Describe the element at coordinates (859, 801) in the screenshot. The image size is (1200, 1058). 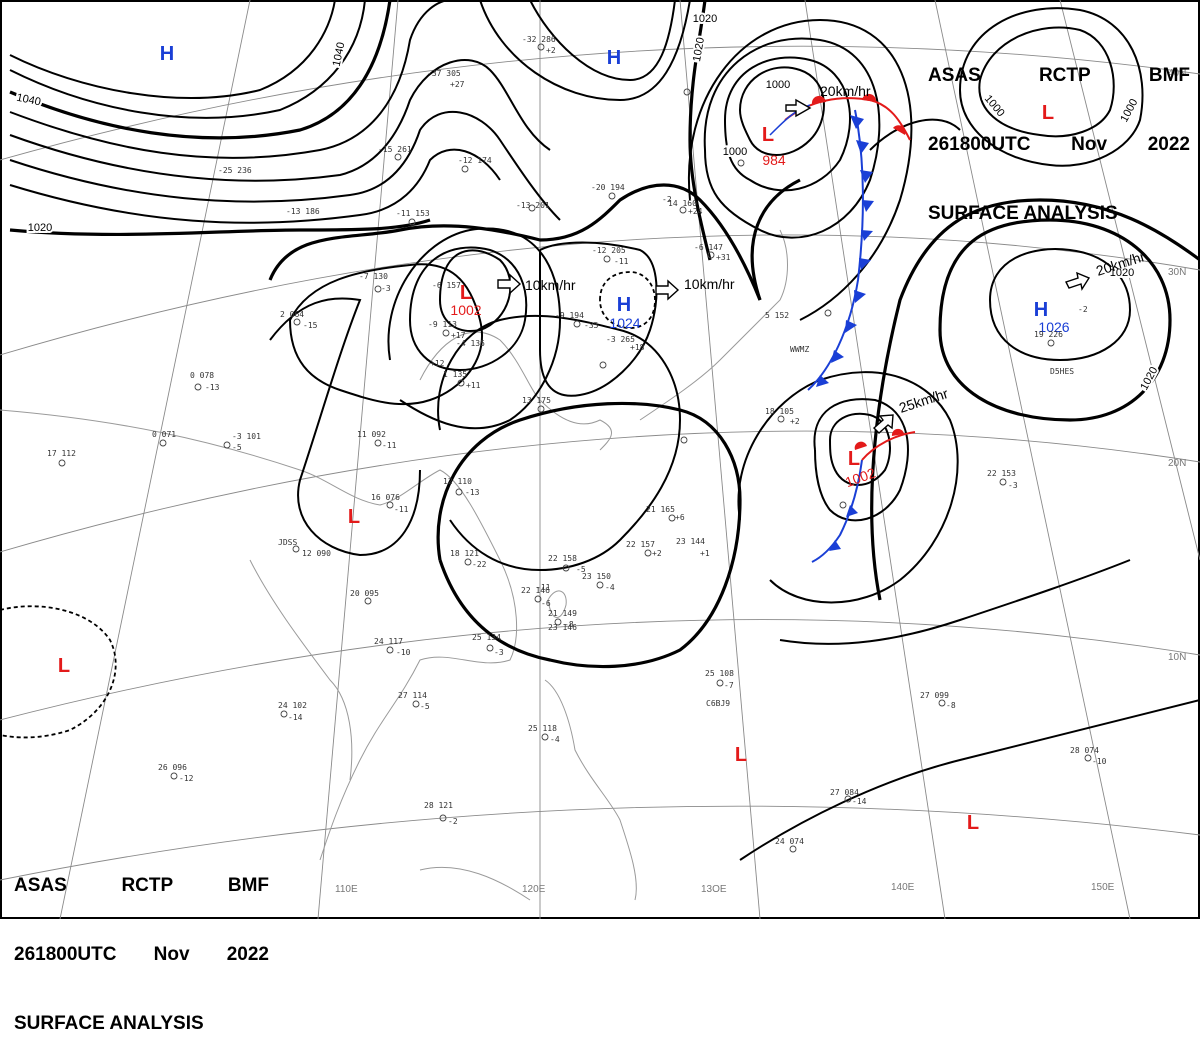
I see `station-text: -14` at that location.